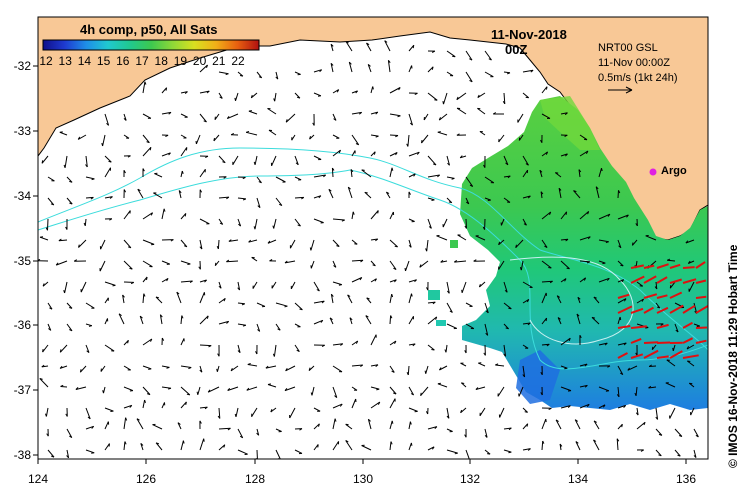 The height and width of the screenshot is (496, 749). I want to click on x-tick-label: 130, so click(363, 479).